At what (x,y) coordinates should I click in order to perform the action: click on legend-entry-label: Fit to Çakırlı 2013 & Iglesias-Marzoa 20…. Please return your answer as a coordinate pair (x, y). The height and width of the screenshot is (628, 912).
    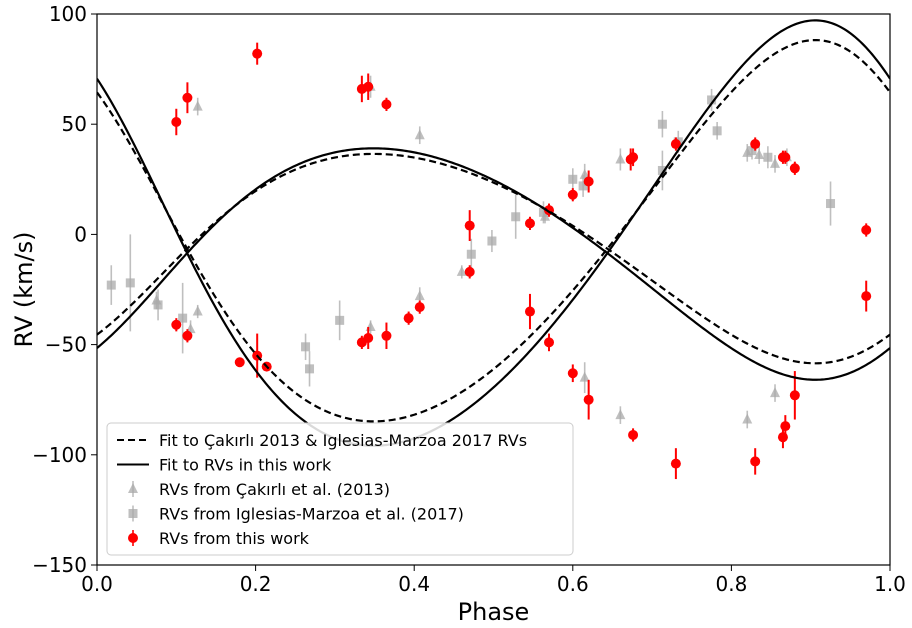
    Looking at the image, I should click on (343, 440).